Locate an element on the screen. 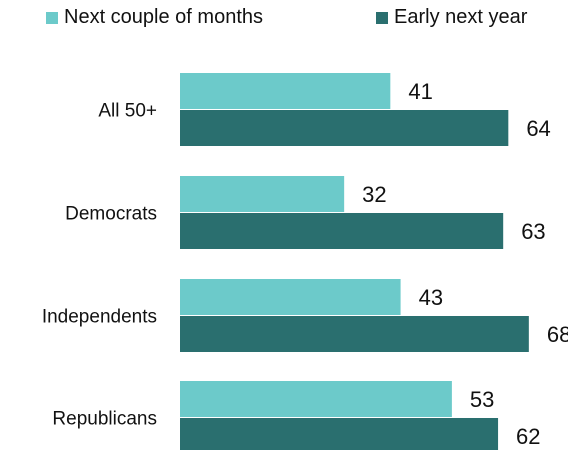 Image resolution: width=568 pixels, height=450 pixels. legend-label-early-next-year: Early next year is located at coordinates (461, 17).